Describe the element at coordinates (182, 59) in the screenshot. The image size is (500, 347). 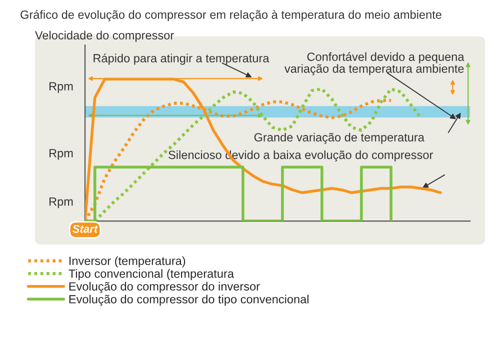
I see `text: Rápido para atingir a temperatura` at that location.